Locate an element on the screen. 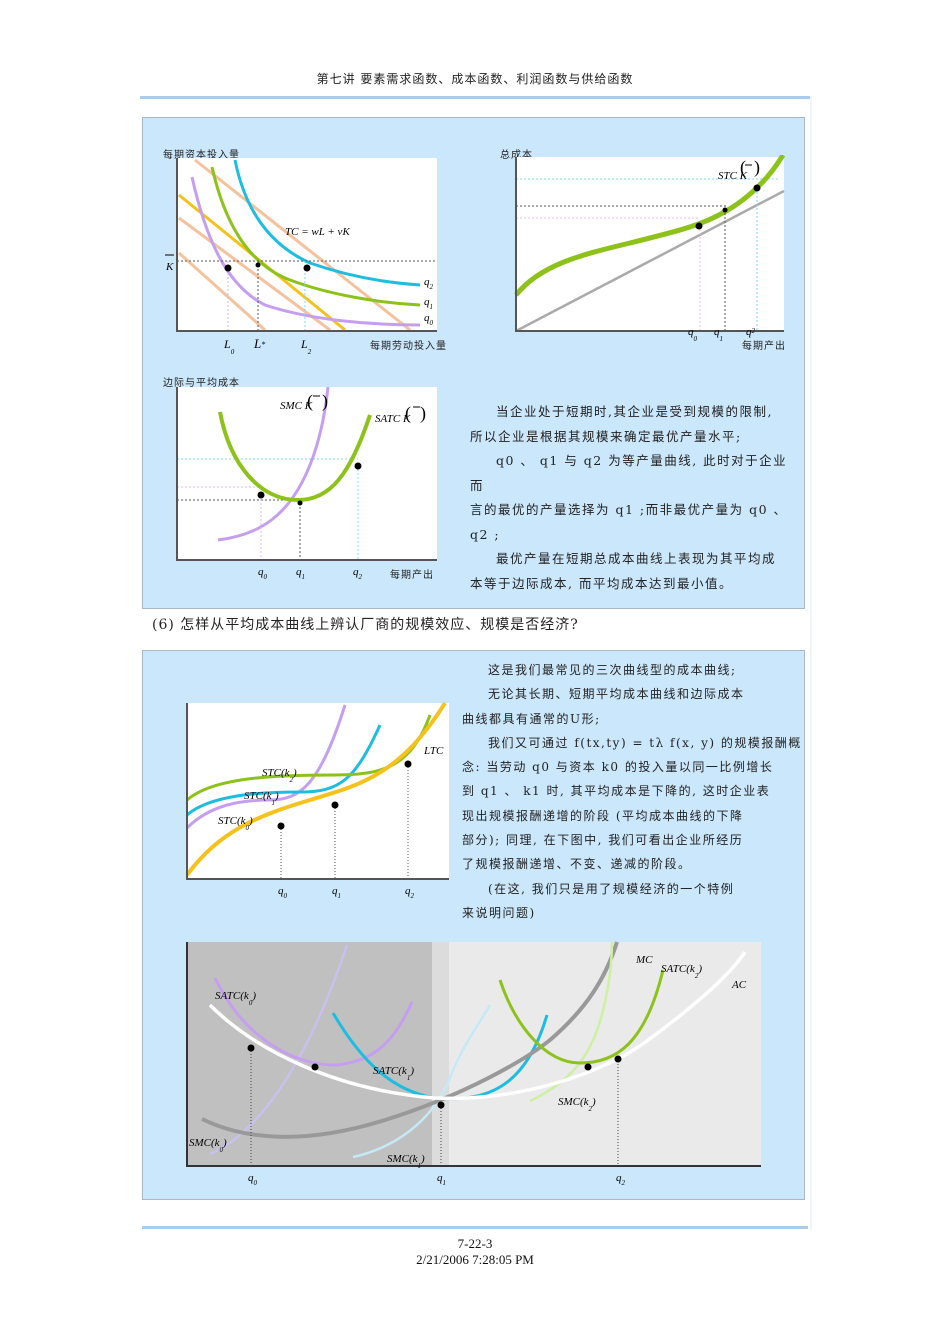  right-margin-rule is located at coordinates (811, 663).